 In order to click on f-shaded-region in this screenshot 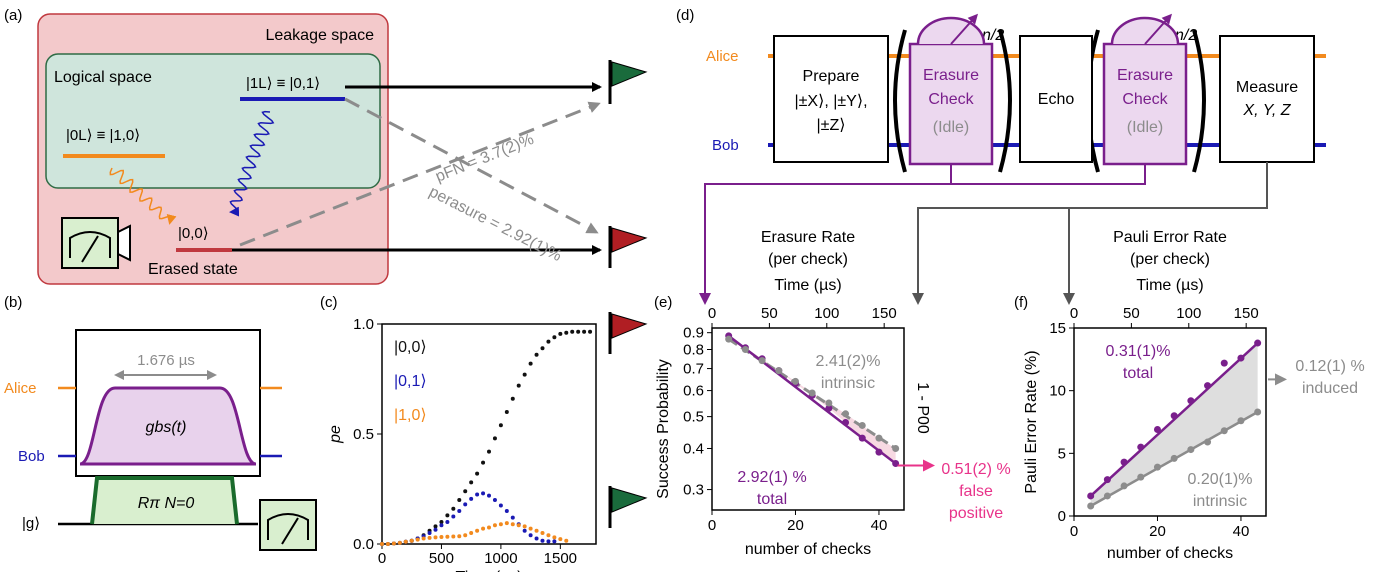, I will do `click(1174, 424)`.